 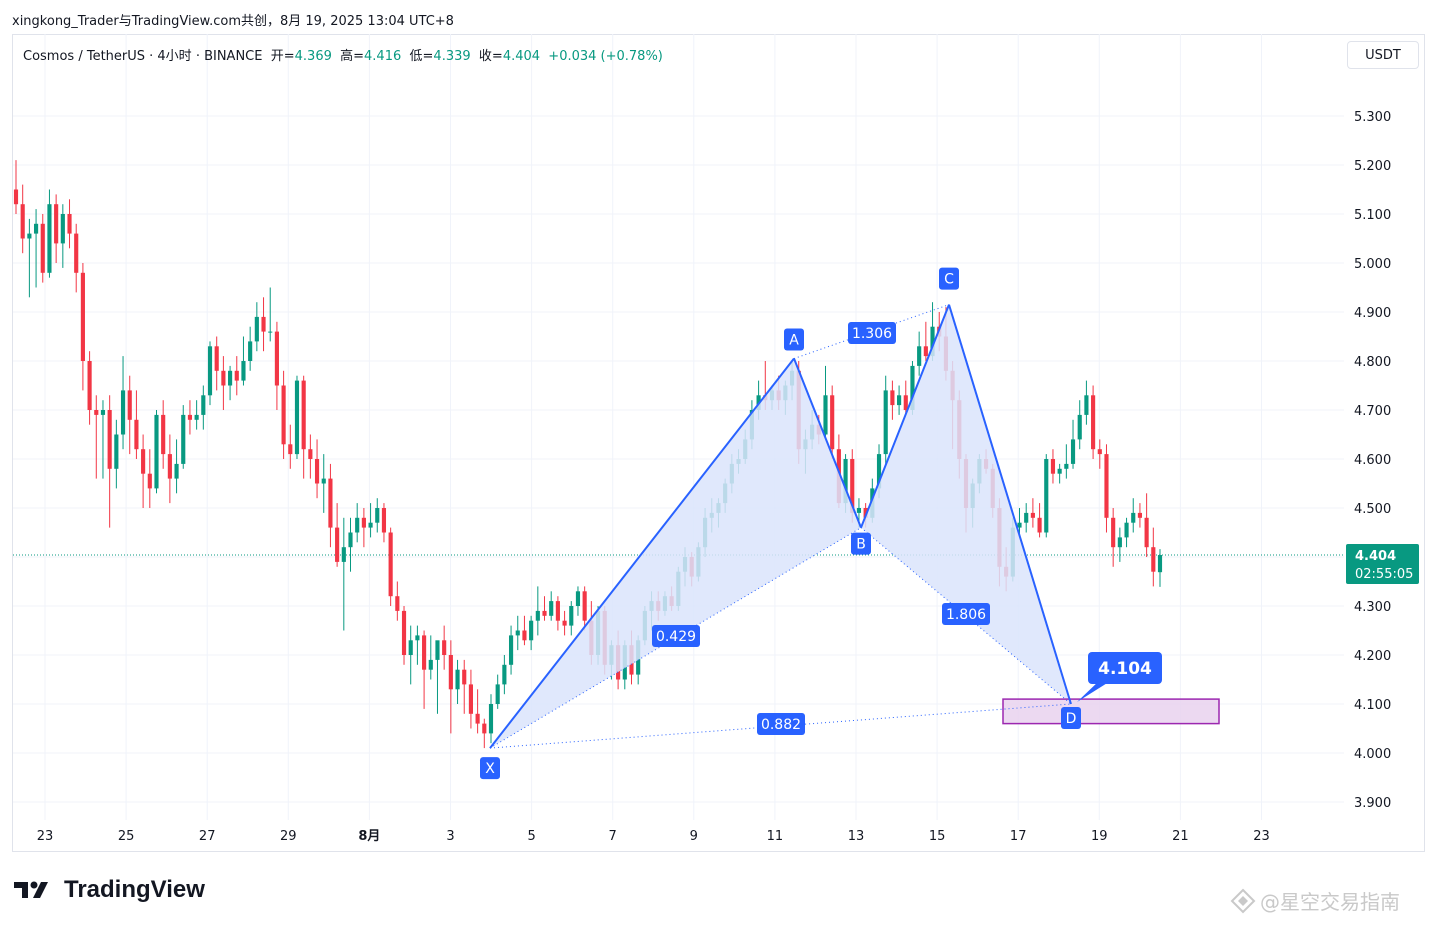 I want to click on tradingview-logo: TradingView, so click(x=109, y=890).